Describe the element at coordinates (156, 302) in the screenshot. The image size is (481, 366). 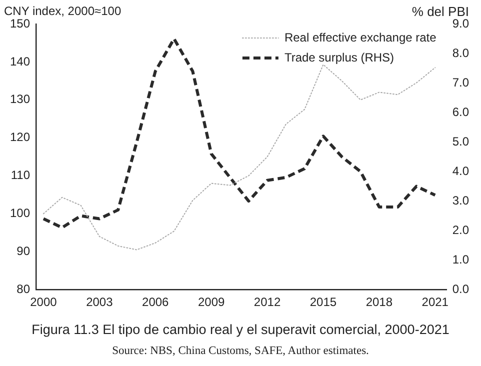
I see `x-tick-label: 2006` at that location.